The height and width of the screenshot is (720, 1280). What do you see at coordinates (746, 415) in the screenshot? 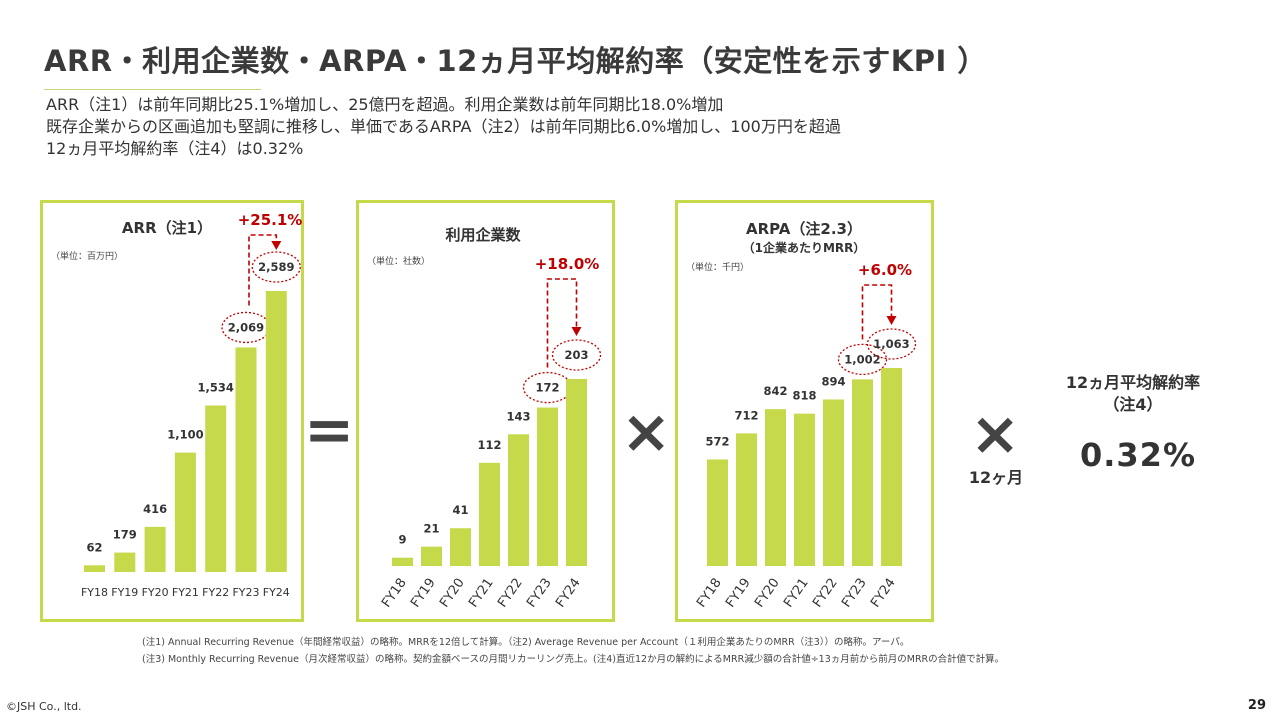
I see `bar-value-label: 712` at bounding box center [746, 415].